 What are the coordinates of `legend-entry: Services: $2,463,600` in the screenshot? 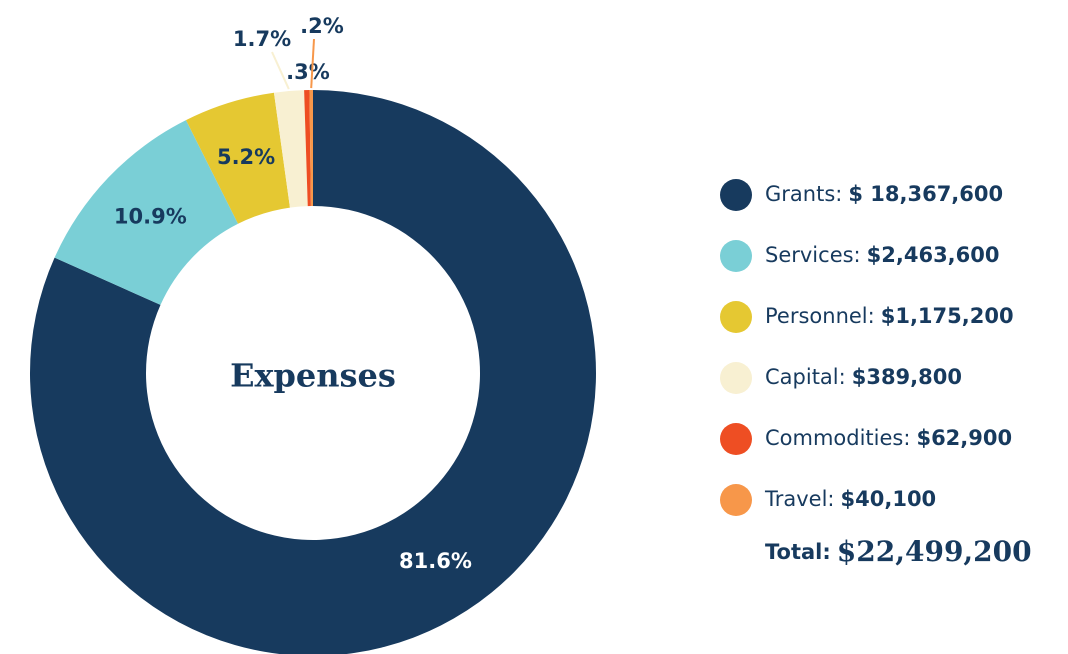 It's located at (882, 255).